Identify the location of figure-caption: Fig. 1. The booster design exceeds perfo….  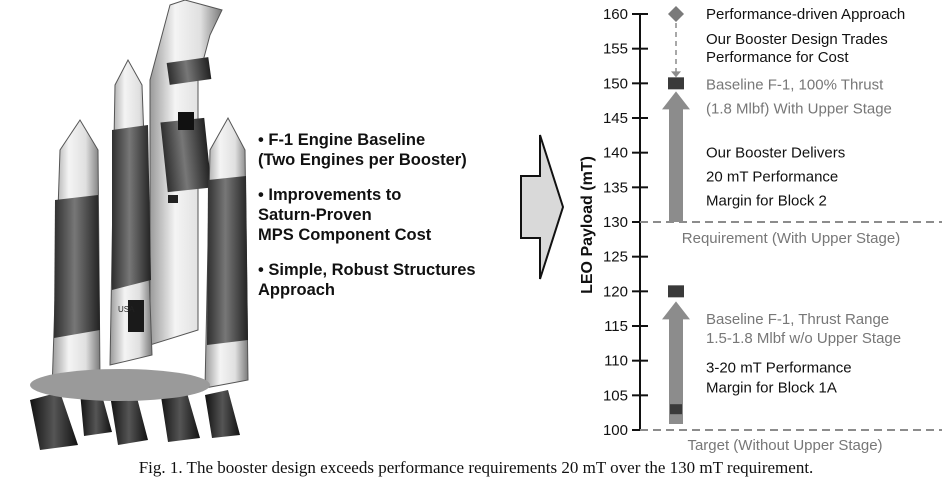
(476, 467).